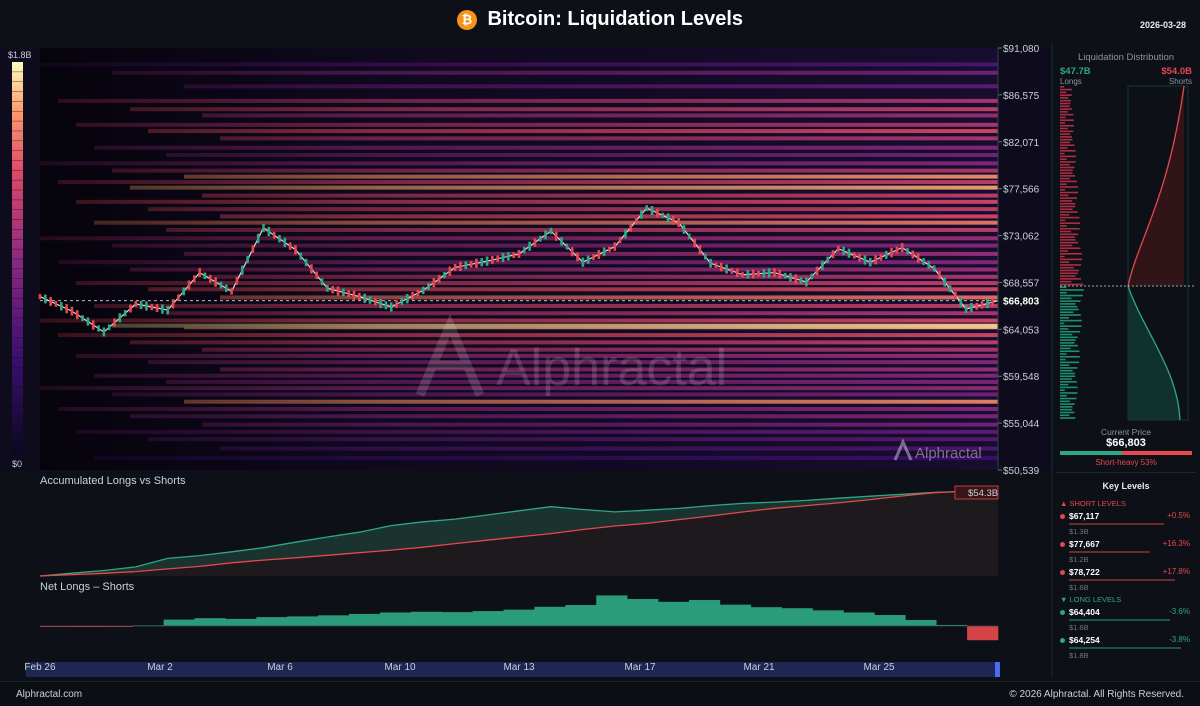 This screenshot has width=1200, height=706. What do you see at coordinates (948, 453) in the screenshot?
I see `watermark-small-text: Alphractal` at bounding box center [948, 453].